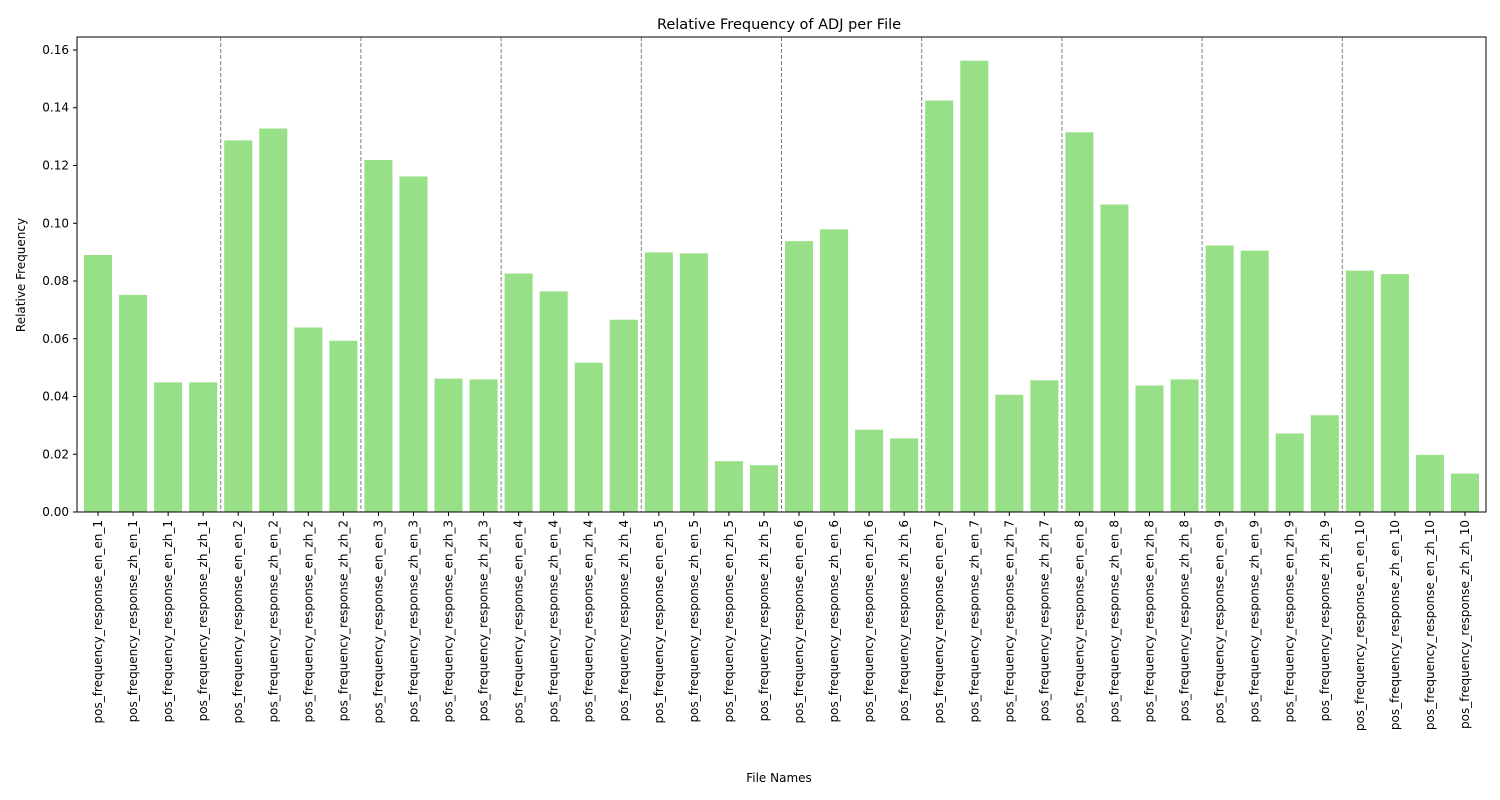  What do you see at coordinates (55, 512) in the screenshot?
I see `y-tick-label: 0.00` at bounding box center [55, 512].